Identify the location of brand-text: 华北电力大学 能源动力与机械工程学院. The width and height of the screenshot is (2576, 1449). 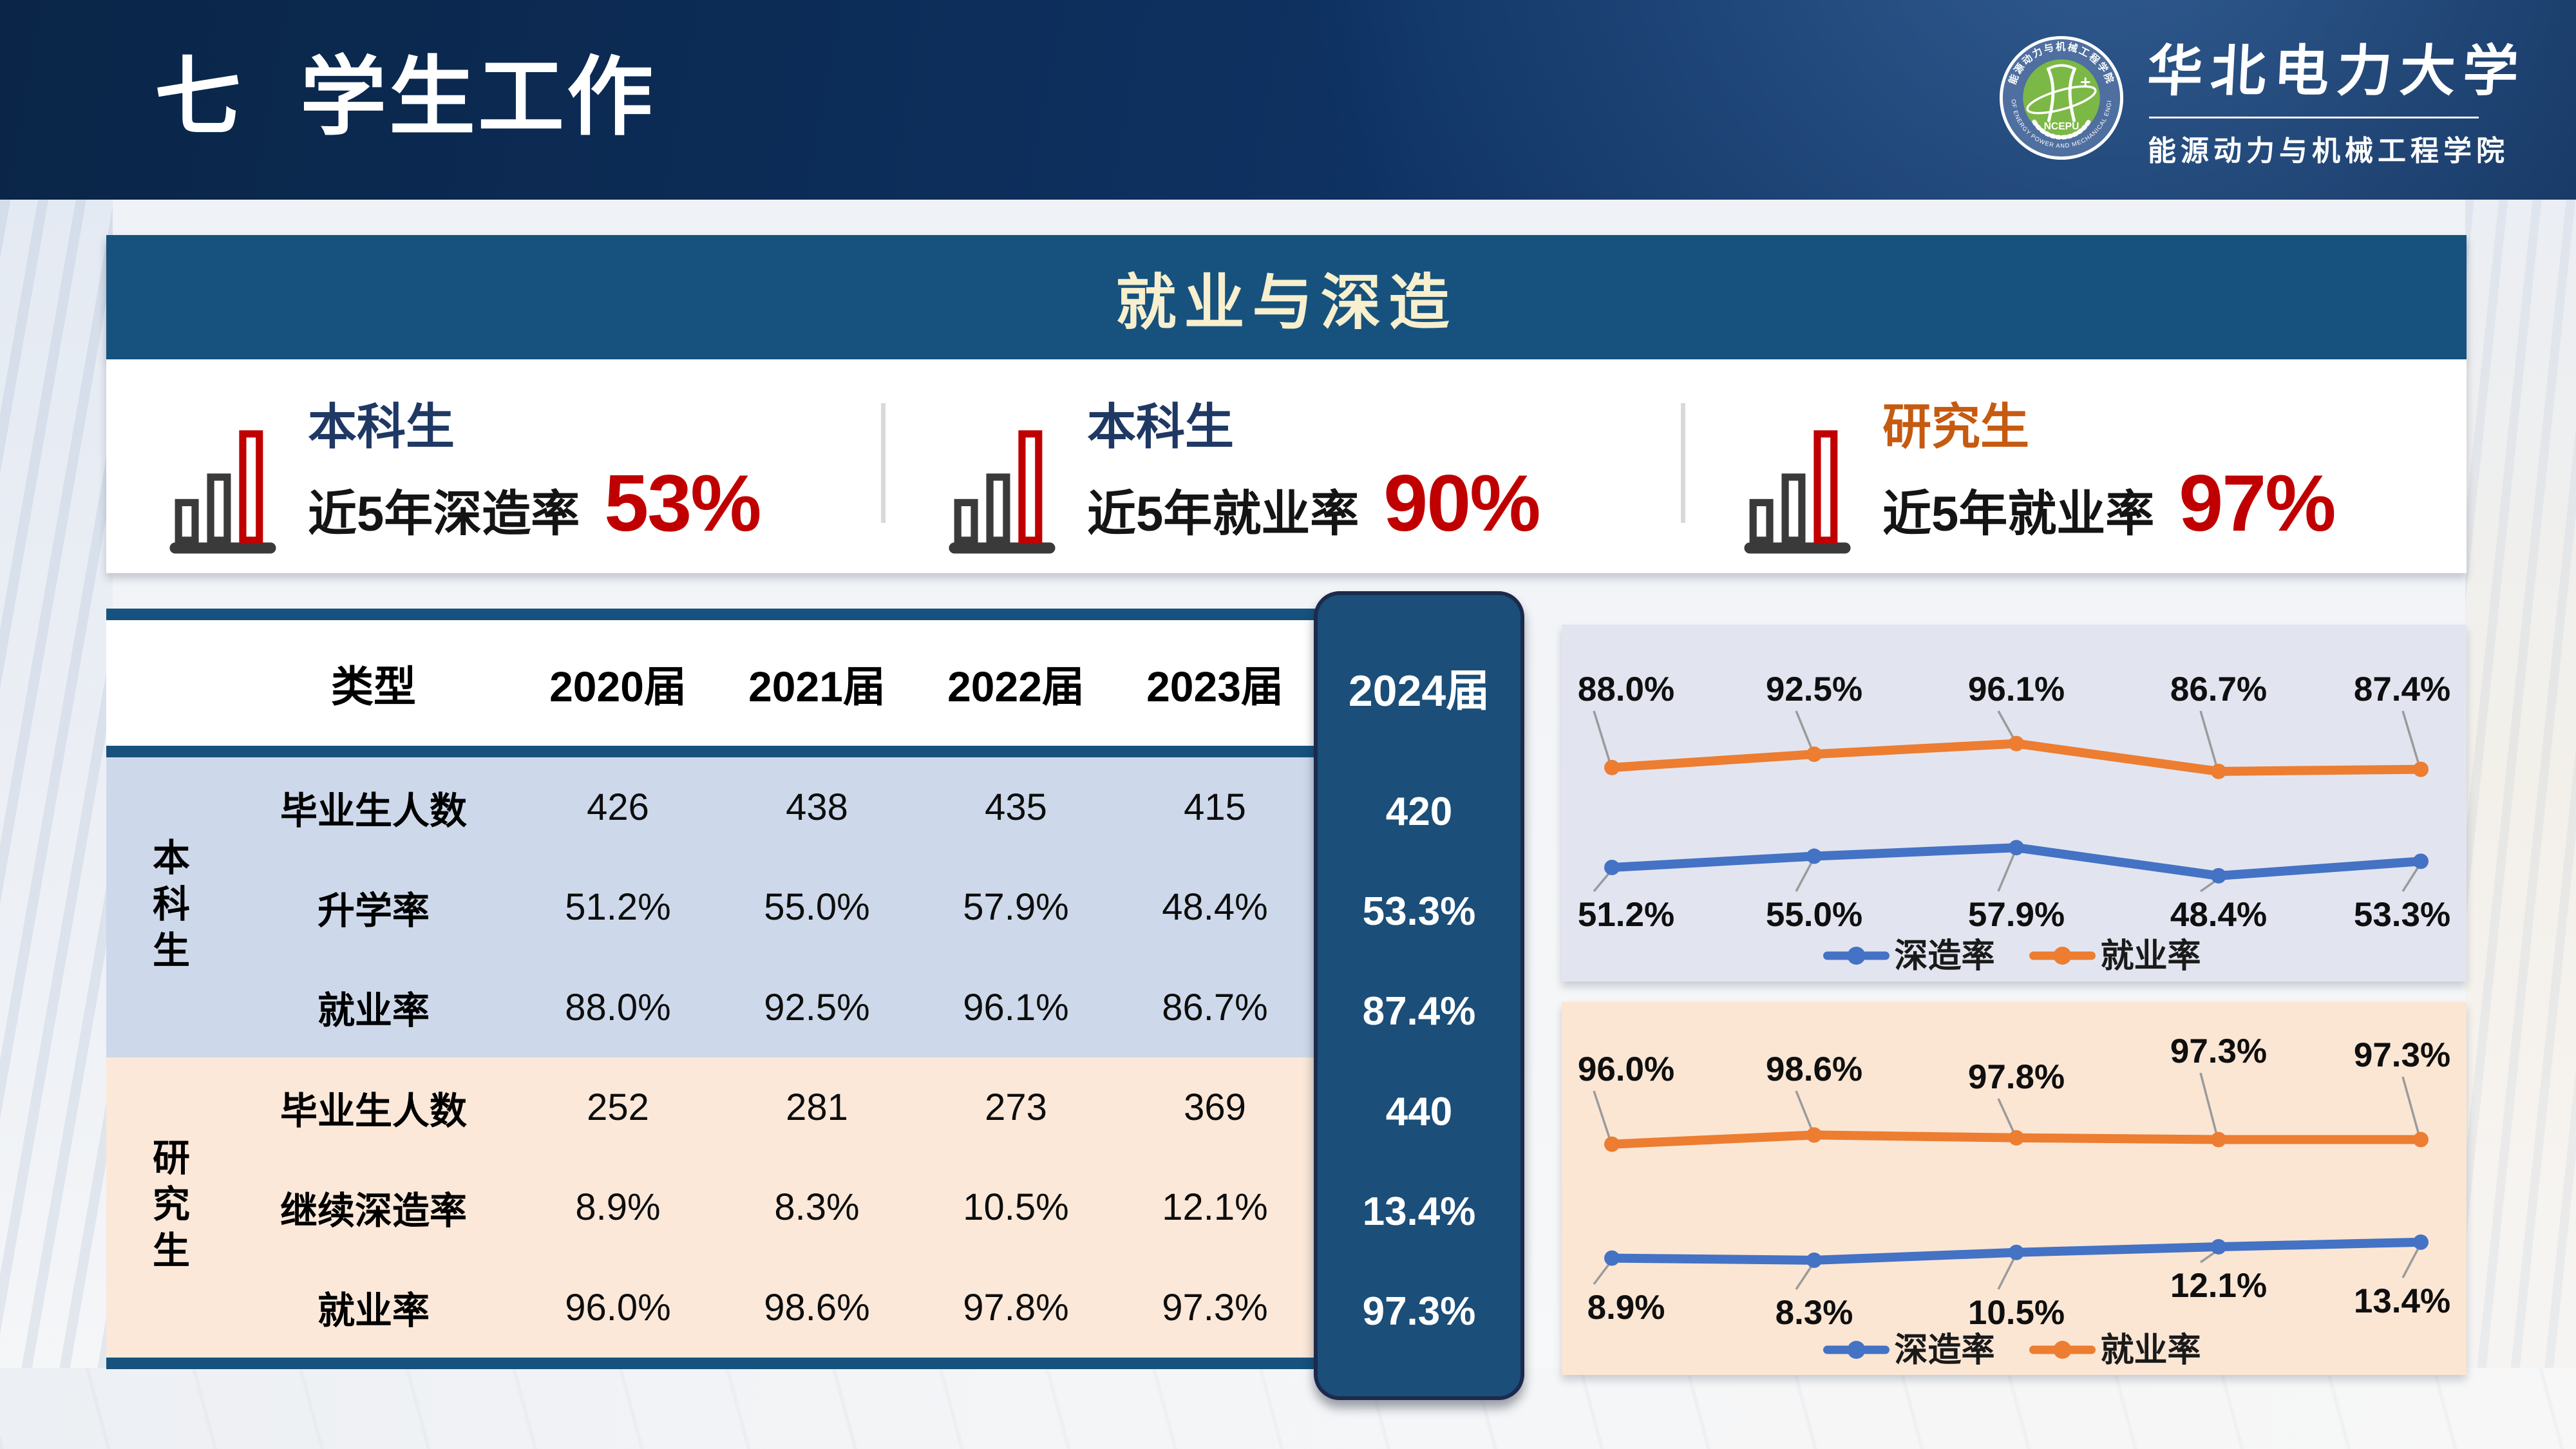
(2337, 97).